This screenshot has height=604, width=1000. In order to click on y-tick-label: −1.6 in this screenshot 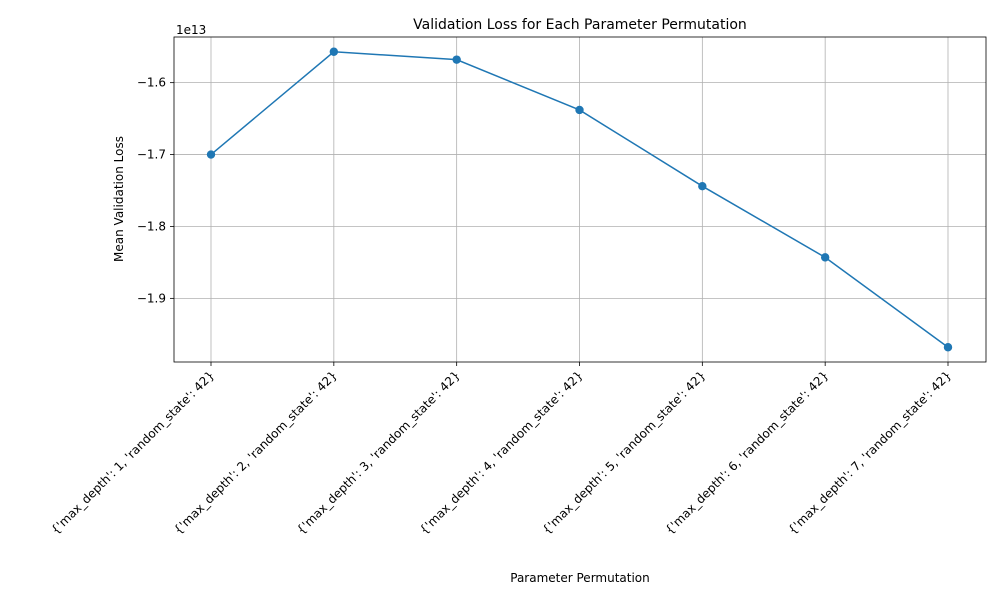, I will do `click(151, 83)`.